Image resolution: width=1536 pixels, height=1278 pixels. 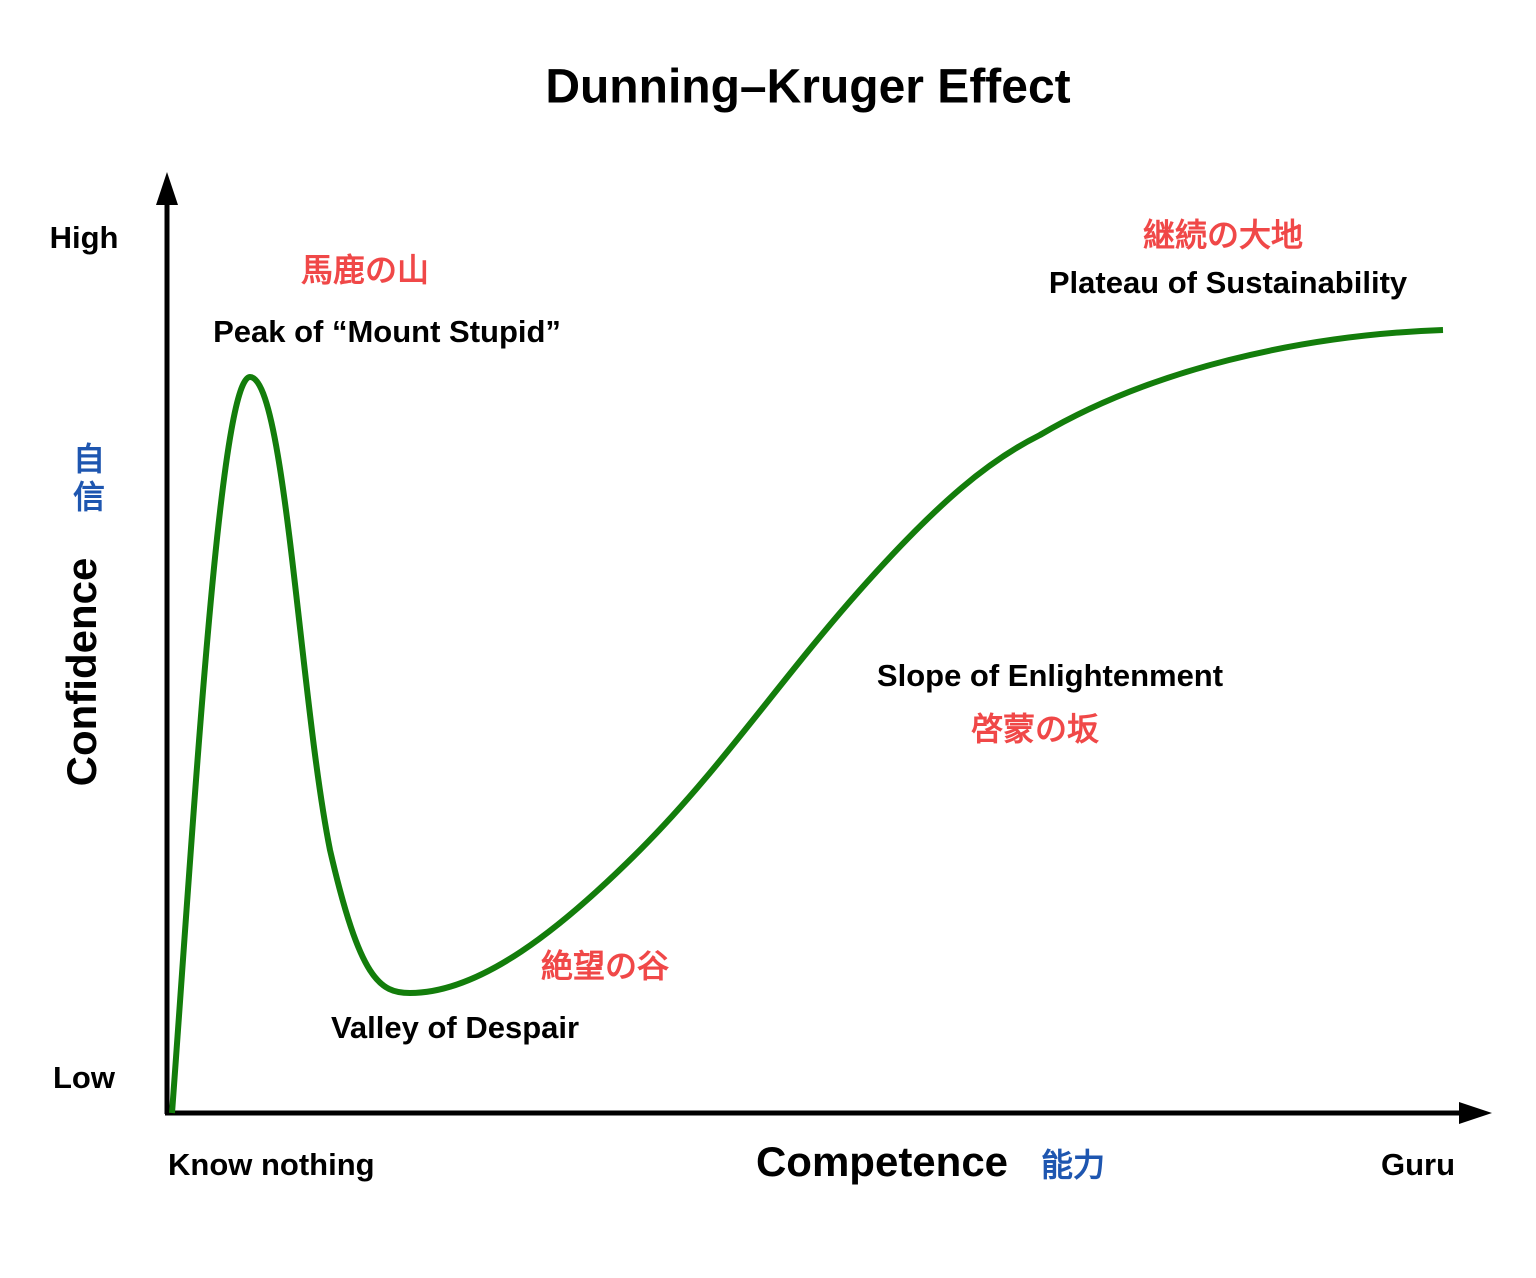 I want to click on y-low: Low, so click(x=84, y=1077).